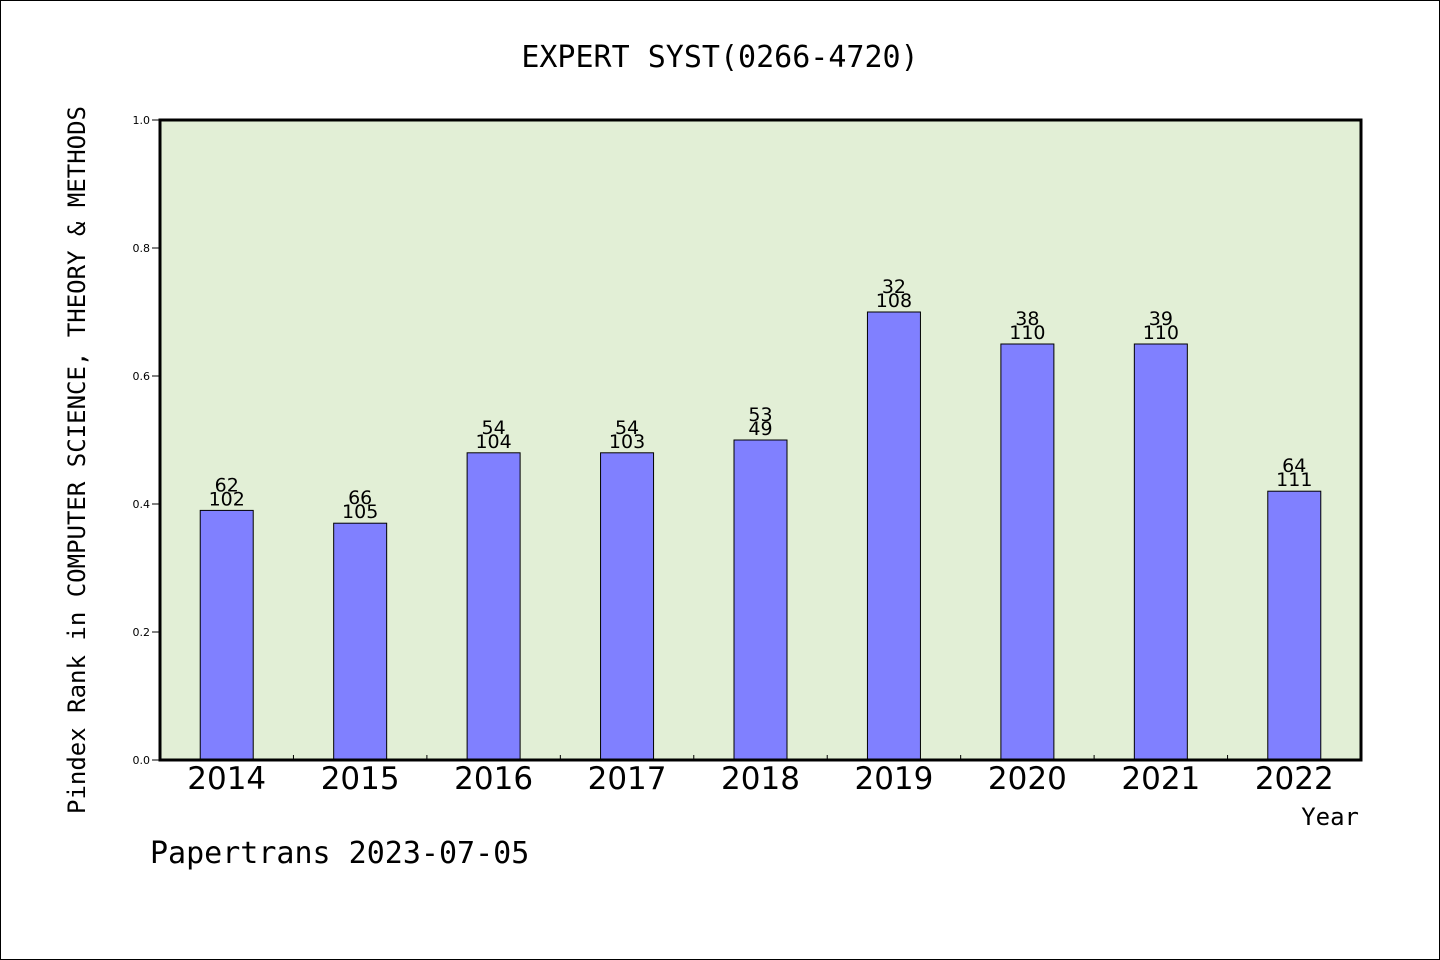  What do you see at coordinates (1027, 552) in the screenshot?
I see `bar-2020` at bounding box center [1027, 552].